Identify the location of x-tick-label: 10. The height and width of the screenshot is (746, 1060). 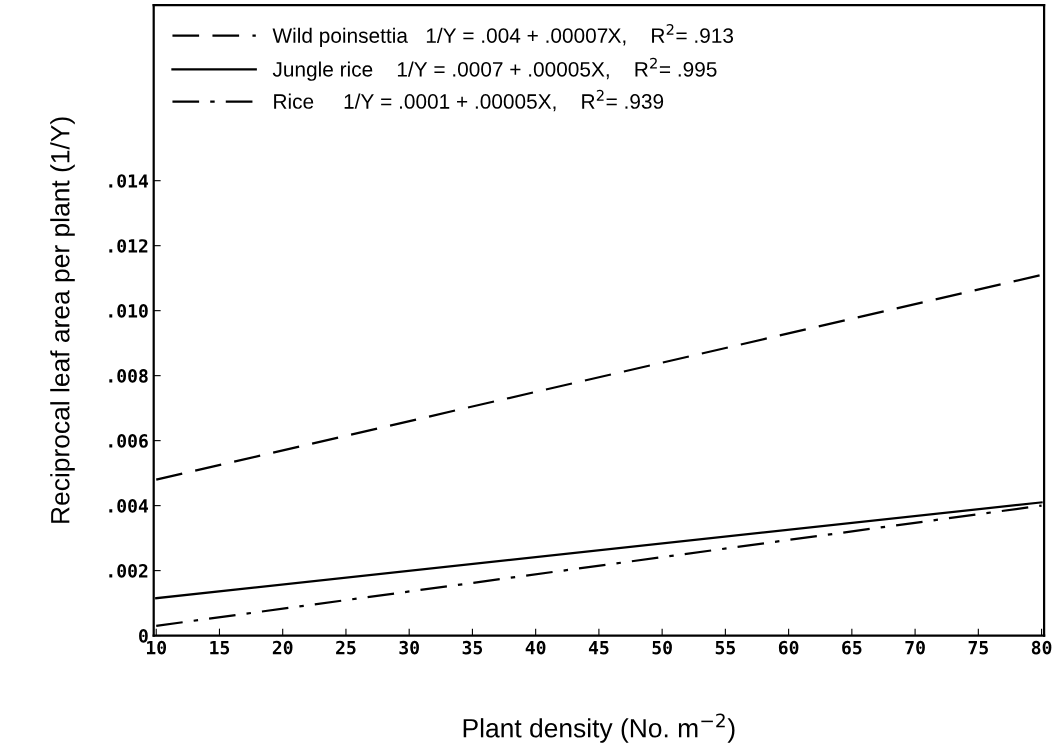
(157, 647).